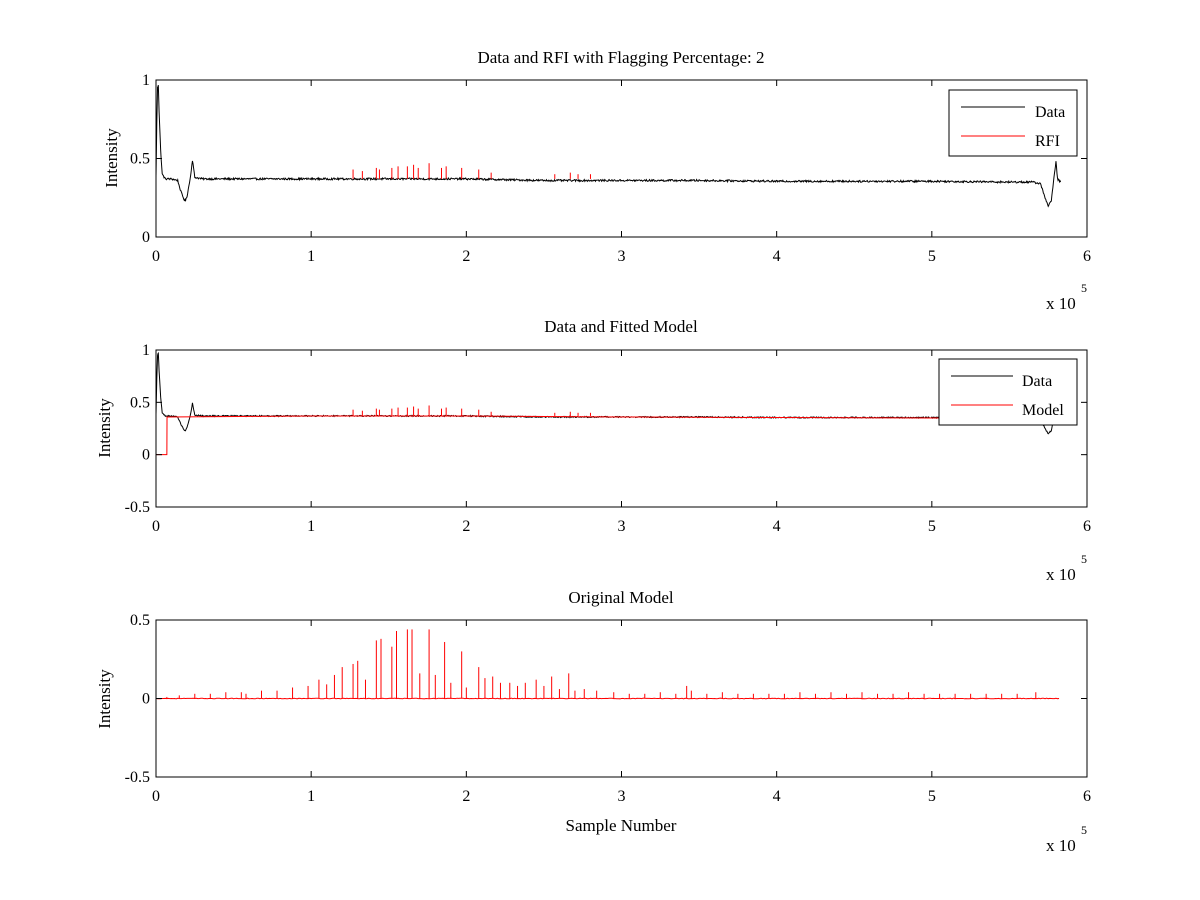 The image size is (1200, 900). I want to click on legend-label-rfi: RFI, so click(1047, 141).